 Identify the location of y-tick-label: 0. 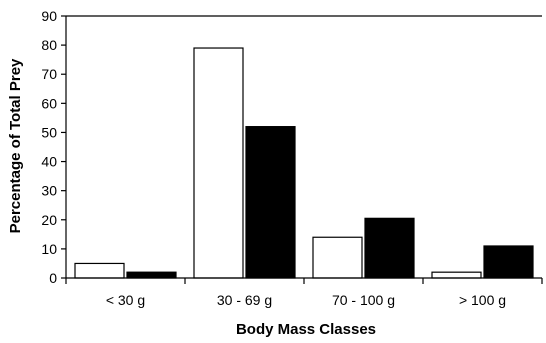
(53, 278).